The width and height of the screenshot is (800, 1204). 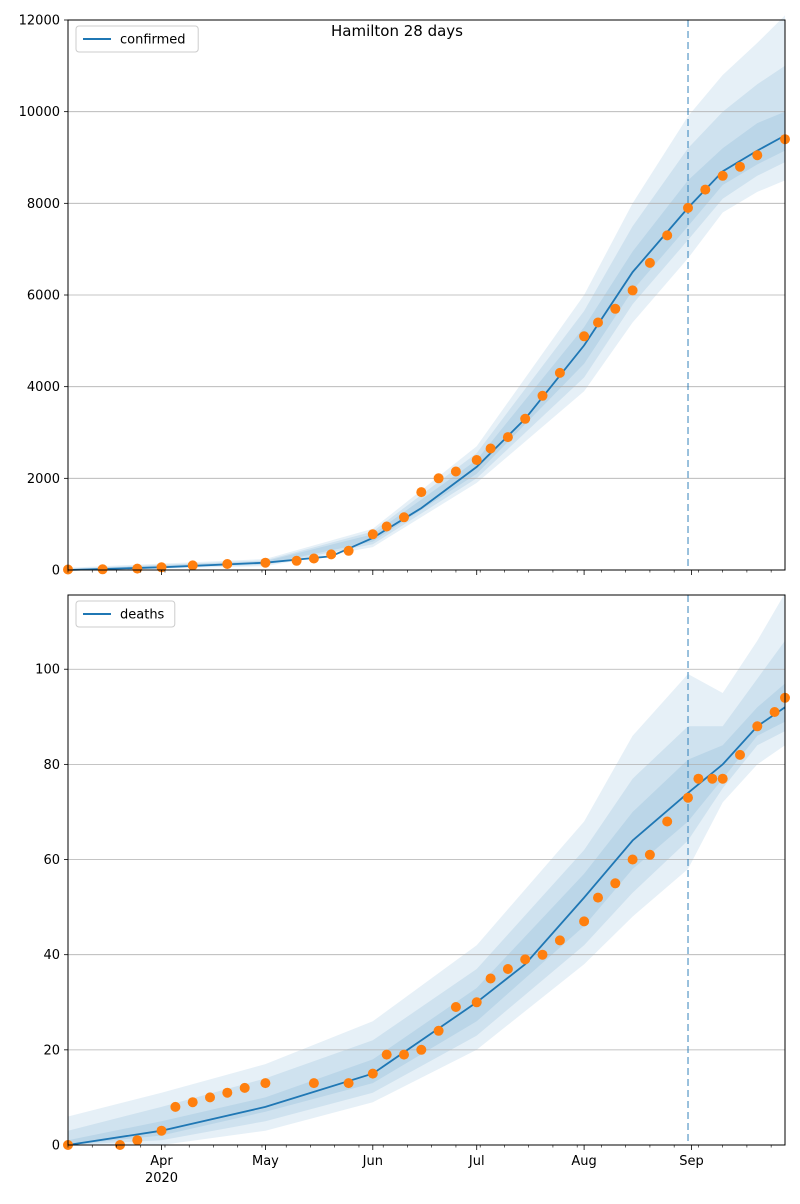 What do you see at coordinates (43, 479) in the screenshot?
I see `y-tick-label: 2000` at bounding box center [43, 479].